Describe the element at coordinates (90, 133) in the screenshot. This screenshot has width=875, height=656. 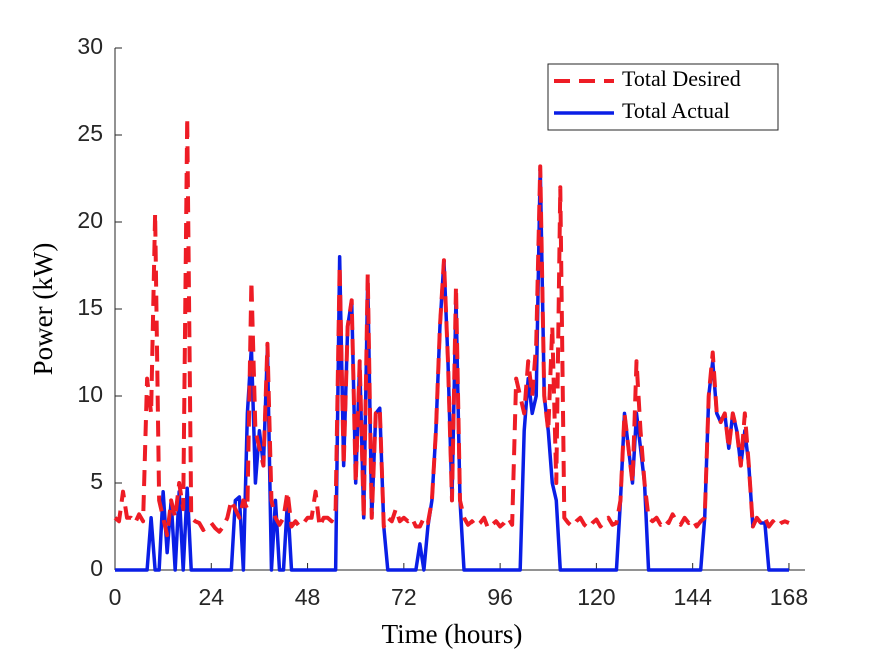
I see `y-tick-label: 25` at that location.